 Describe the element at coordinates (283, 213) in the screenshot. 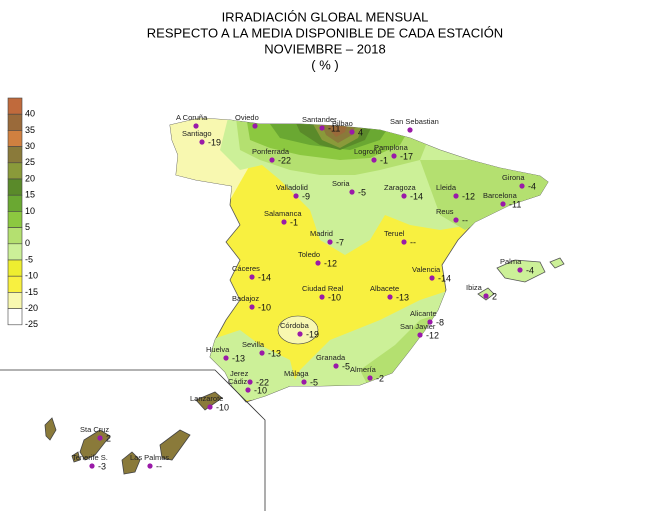

I see `station-name: Salamanca` at that location.